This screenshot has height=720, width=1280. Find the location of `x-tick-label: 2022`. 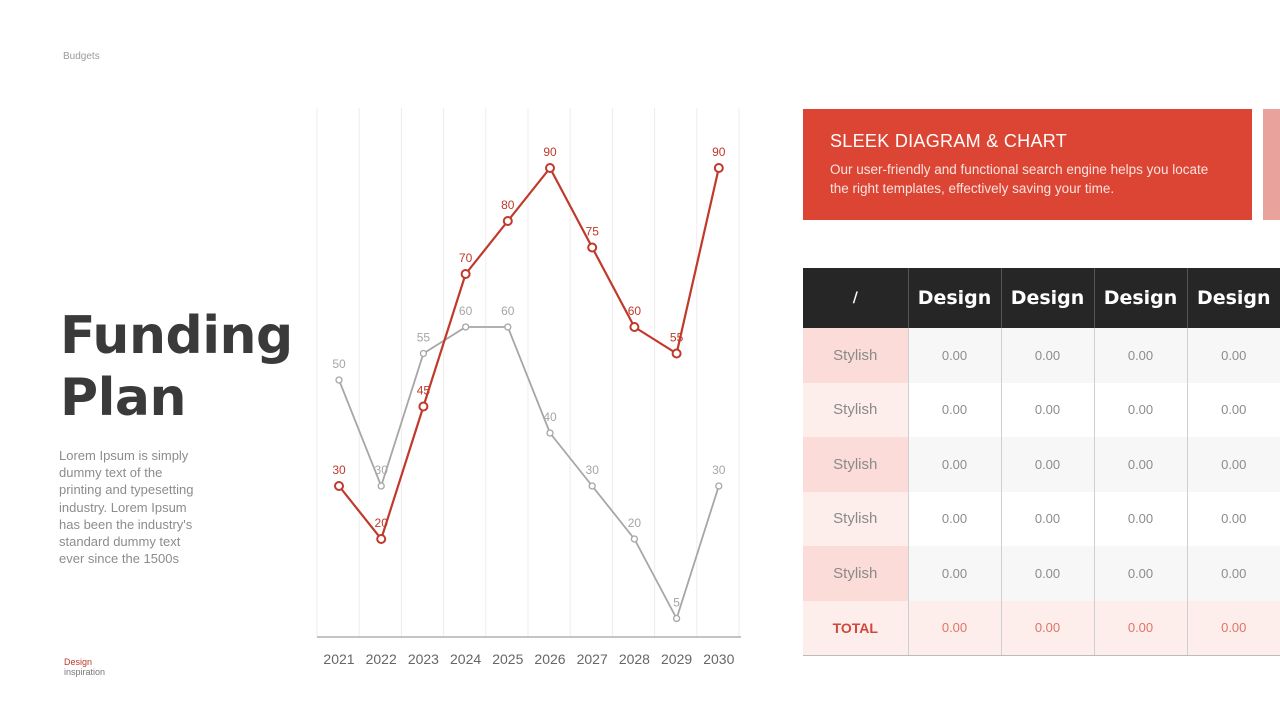

x-tick-label: 2022 is located at coordinates (381, 659).